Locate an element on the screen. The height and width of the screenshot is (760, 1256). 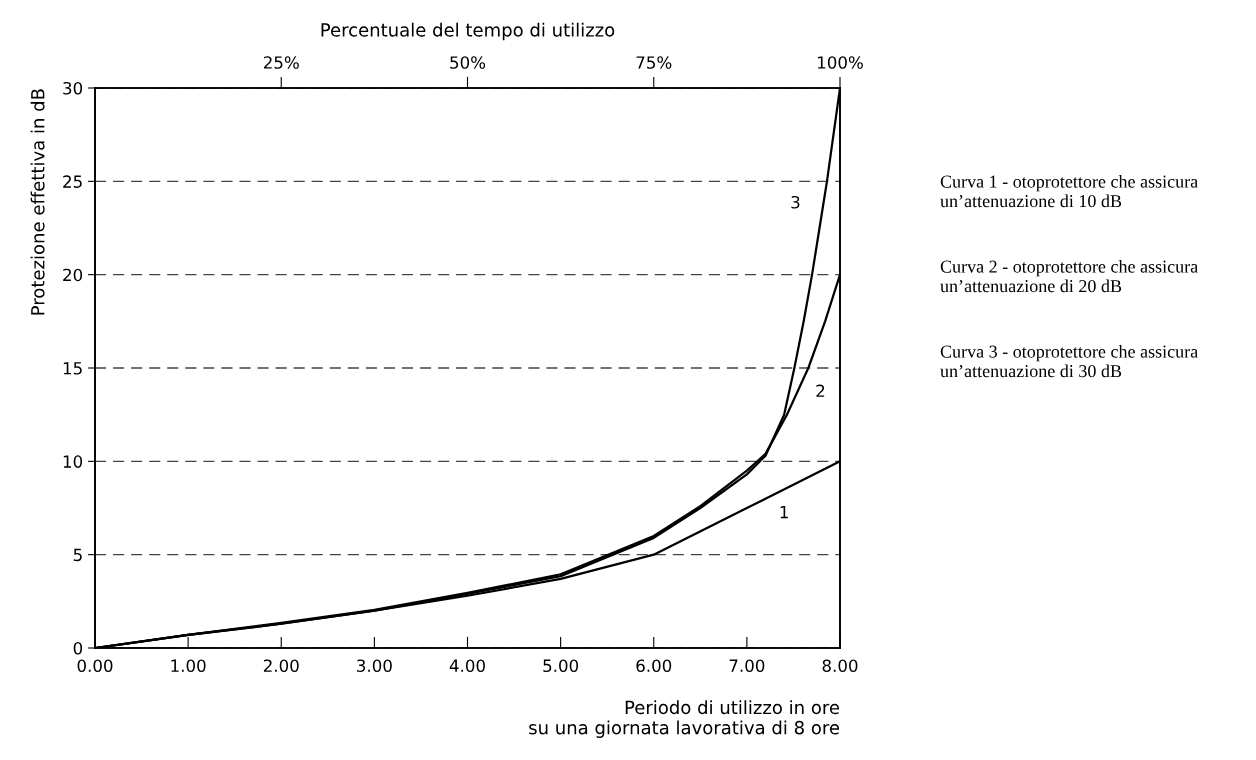
y-tick-label: 15 is located at coordinates (72, 368).